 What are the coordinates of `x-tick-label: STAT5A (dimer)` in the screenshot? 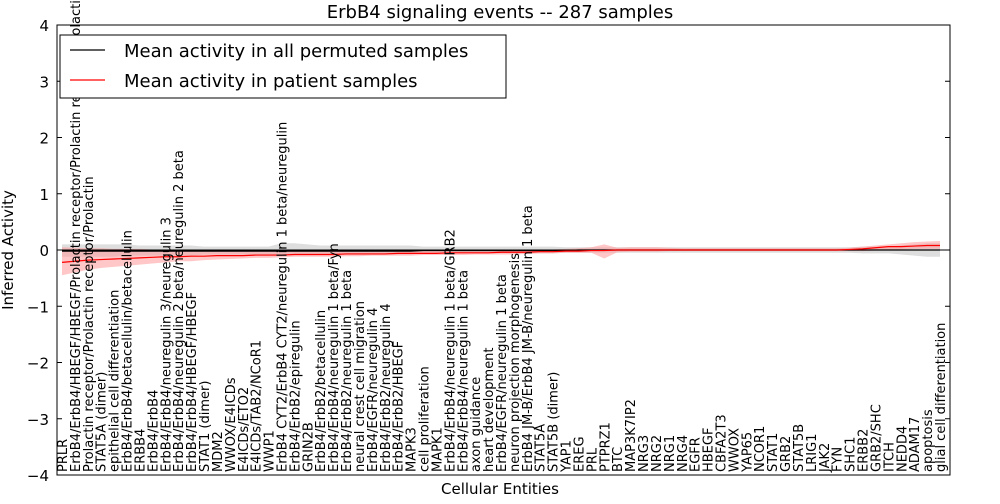 It's located at (102, 422).